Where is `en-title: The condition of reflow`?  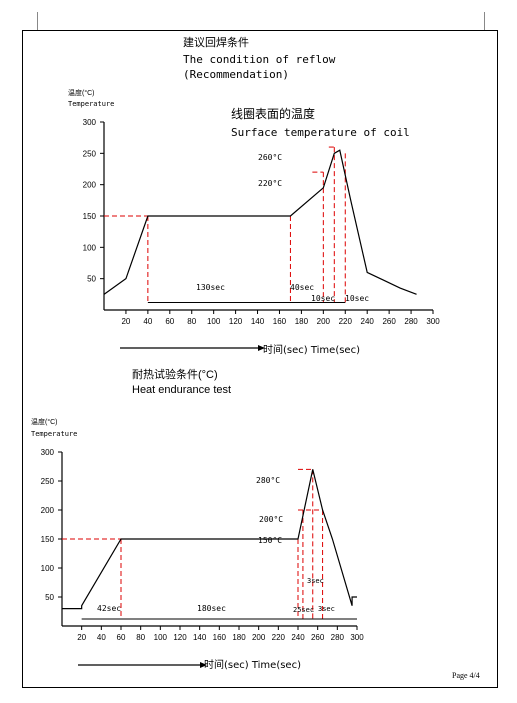
en-title: The condition of reflow is located at coordinates (259, 59).